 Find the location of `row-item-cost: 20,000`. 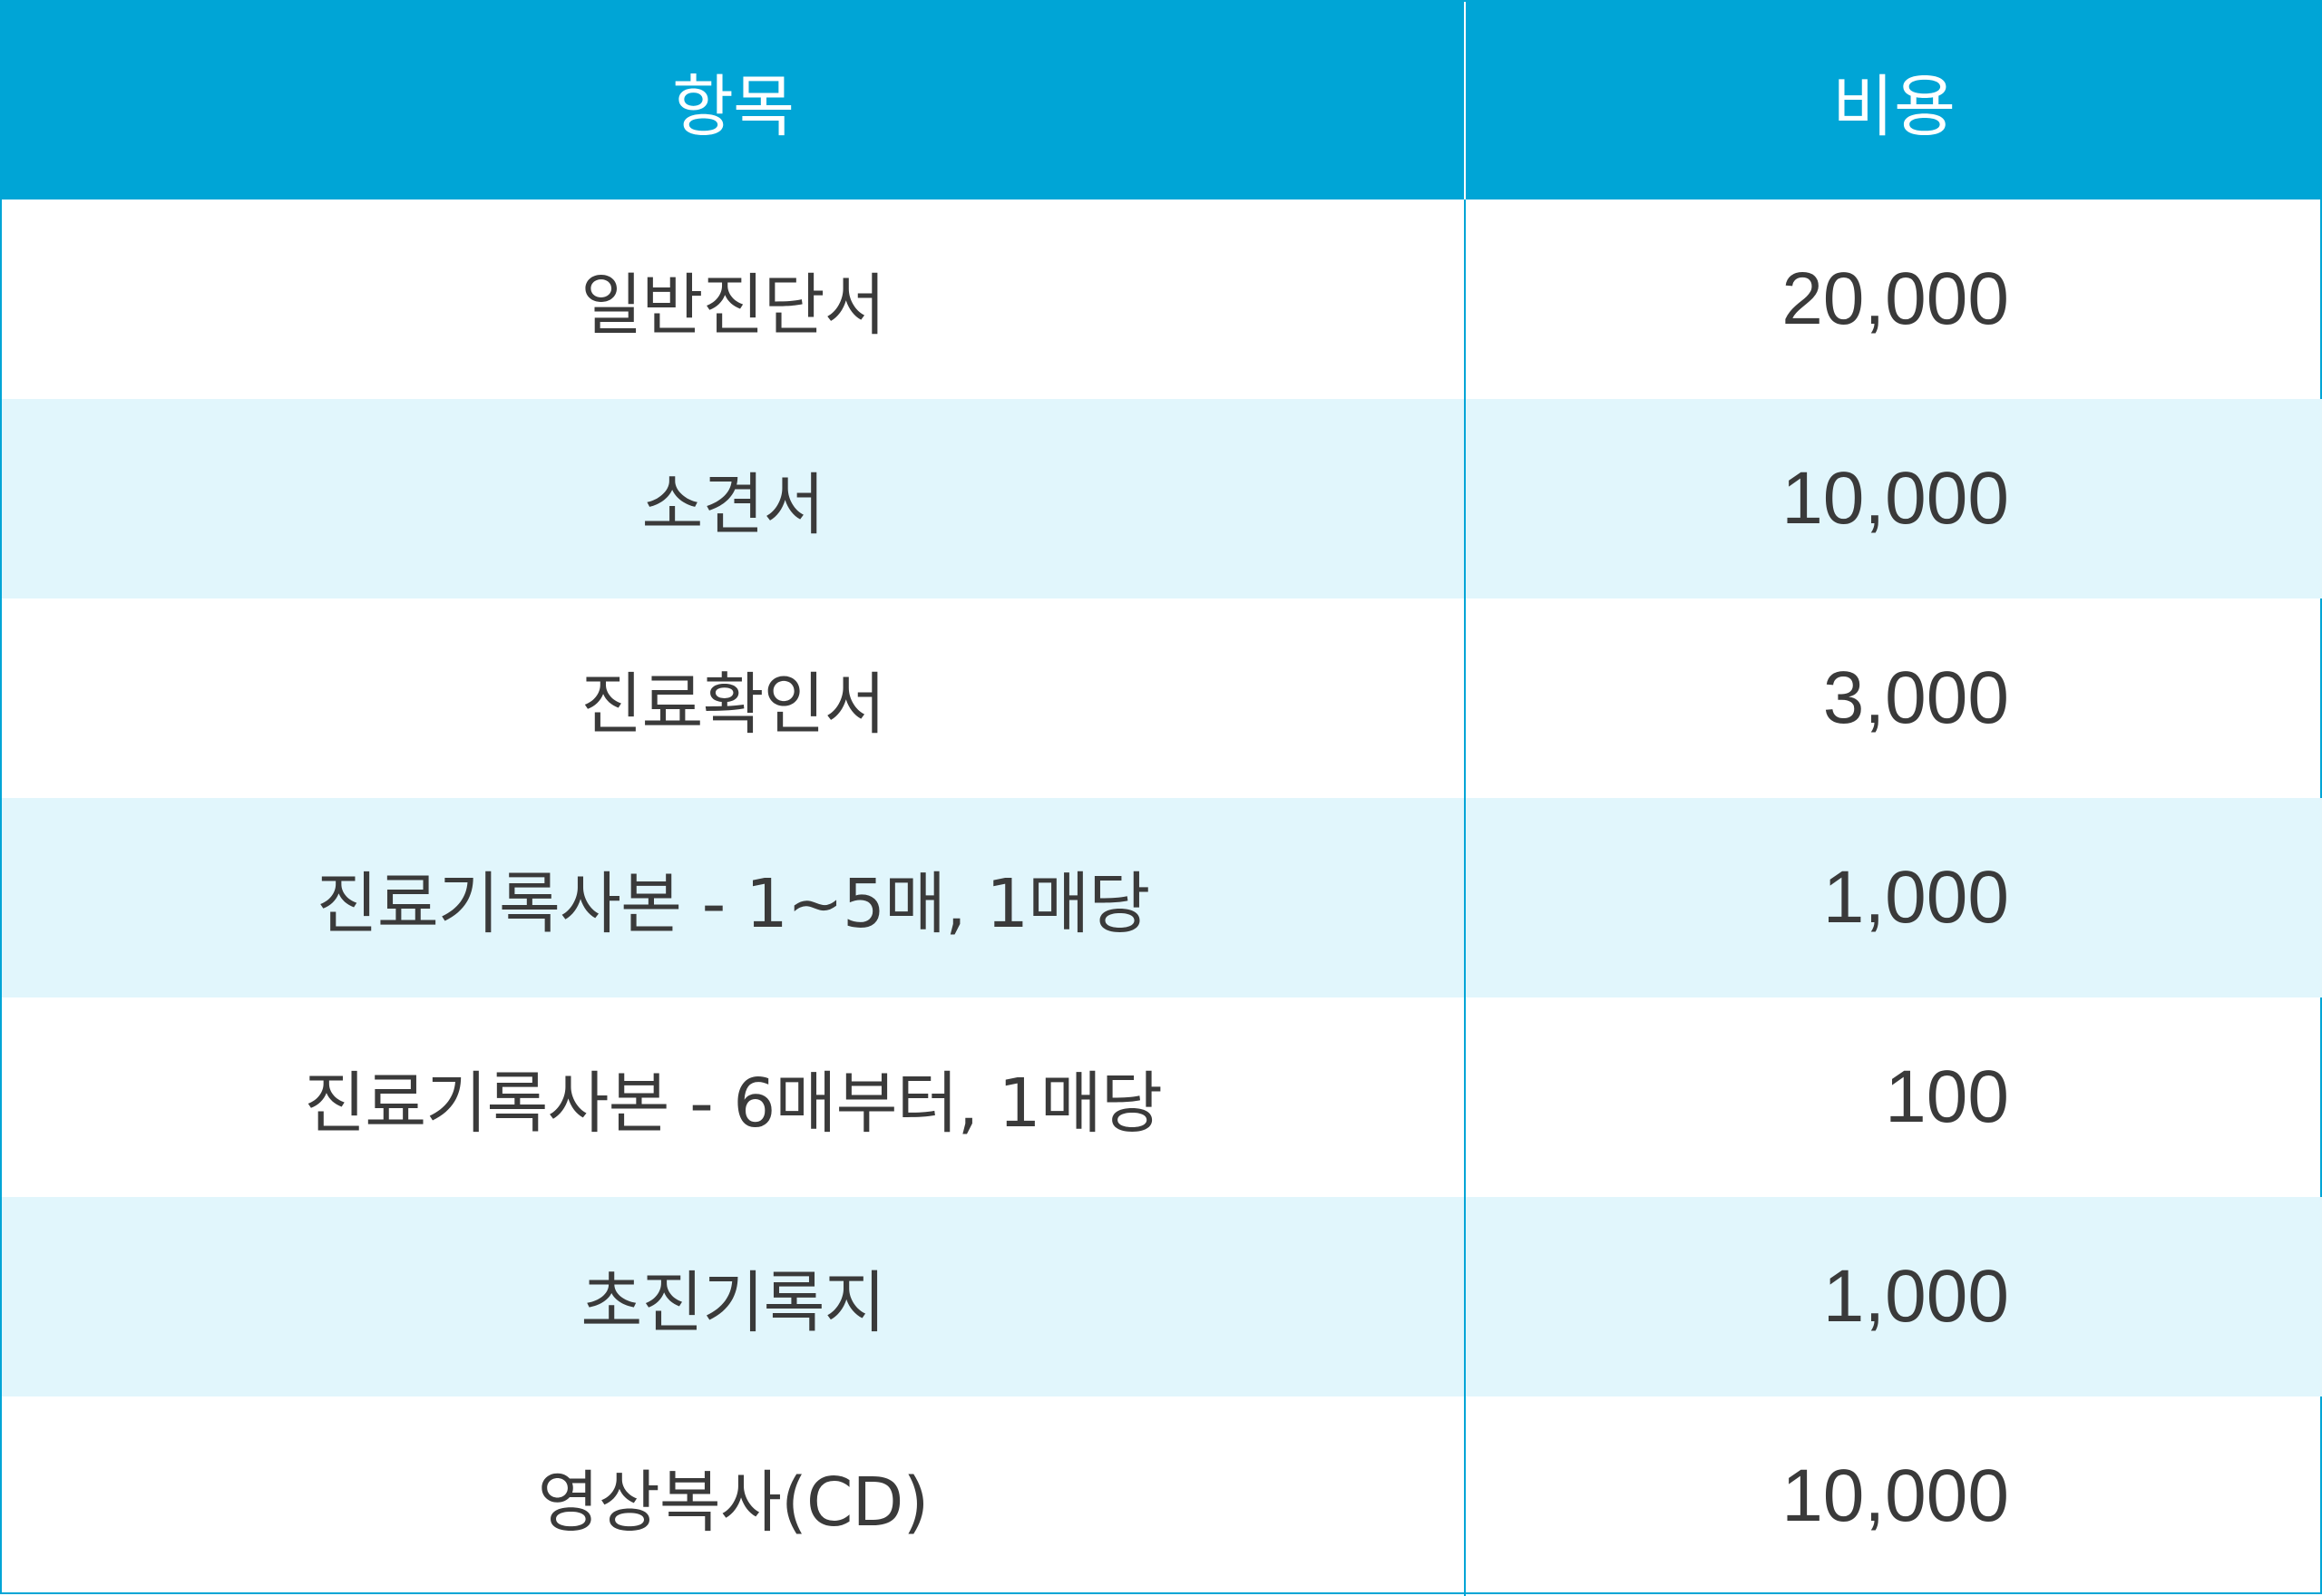

row-item-cost: 20,000 is located at coordinates (1895, 299).